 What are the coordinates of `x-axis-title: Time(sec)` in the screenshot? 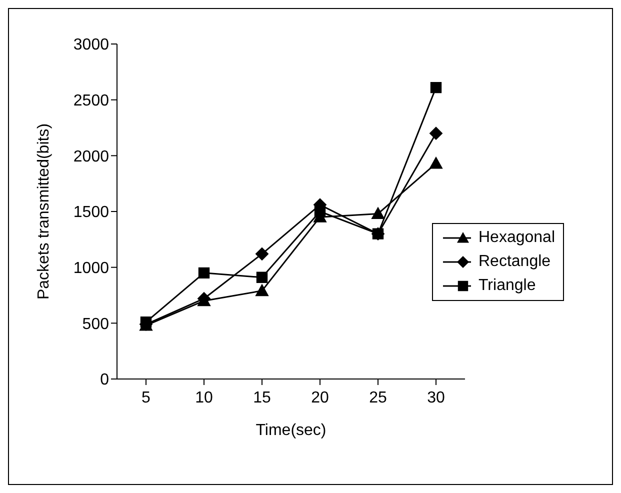 It's located at (291, 430).